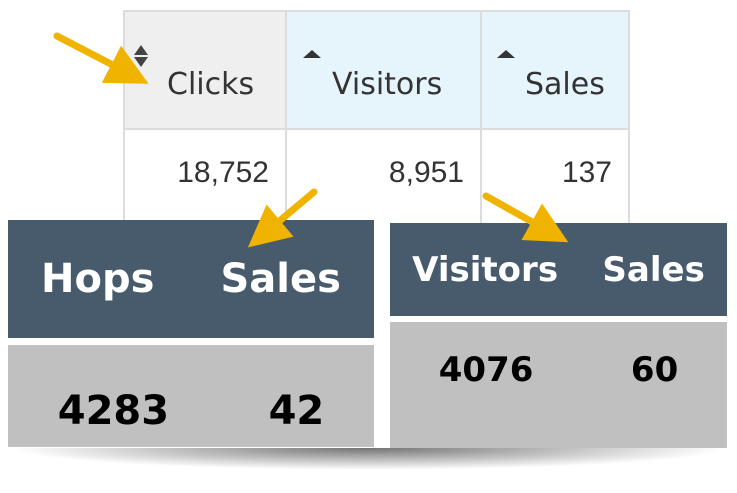  I want to click on cell-text: 4283, so click(113, 411).